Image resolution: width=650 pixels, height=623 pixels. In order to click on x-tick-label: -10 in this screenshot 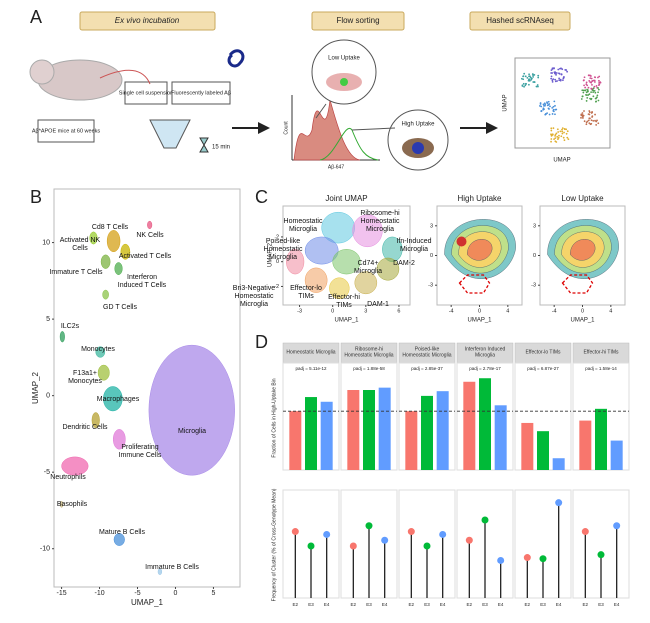, I will do `click(99, 593)`.